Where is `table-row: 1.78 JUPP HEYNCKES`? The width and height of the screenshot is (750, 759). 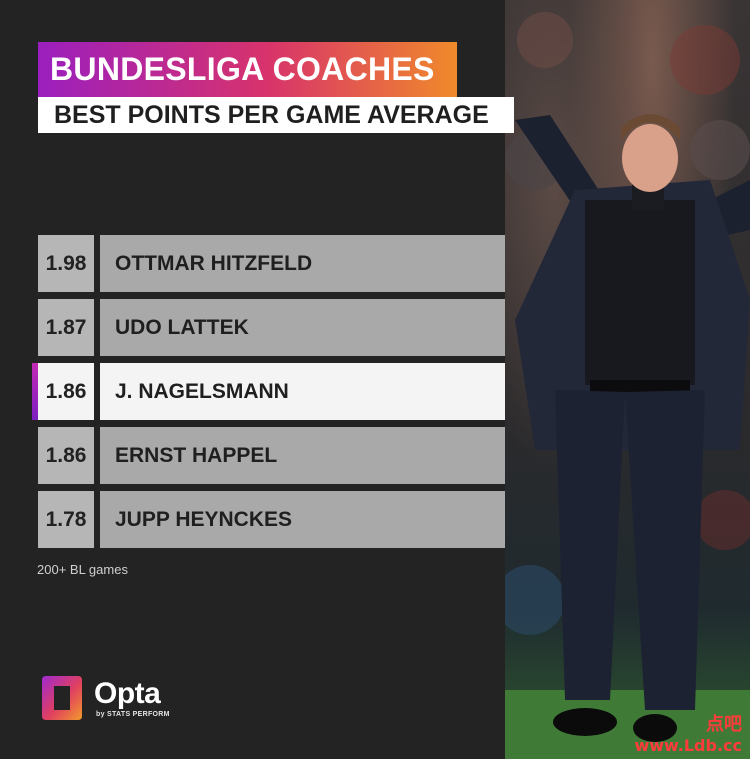
table-row: 1.78 JUPP HEYNCKES is located at coordinates (271, 519).